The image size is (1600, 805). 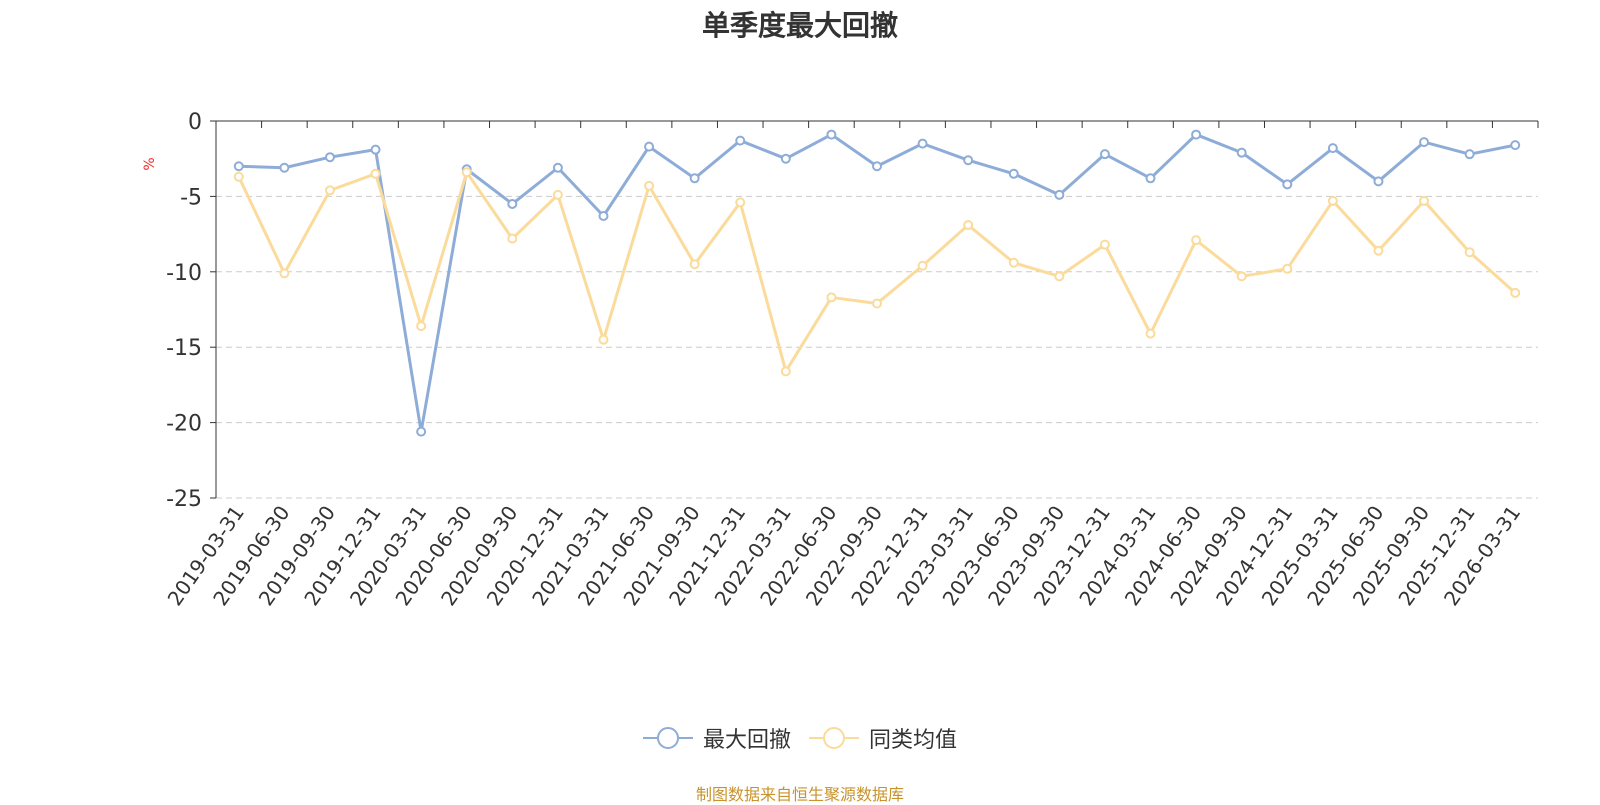 What do you see at coordinates (184, 499) in the screenshot?
I see `y-tick-label: -25` at bounding box center [184, 499].